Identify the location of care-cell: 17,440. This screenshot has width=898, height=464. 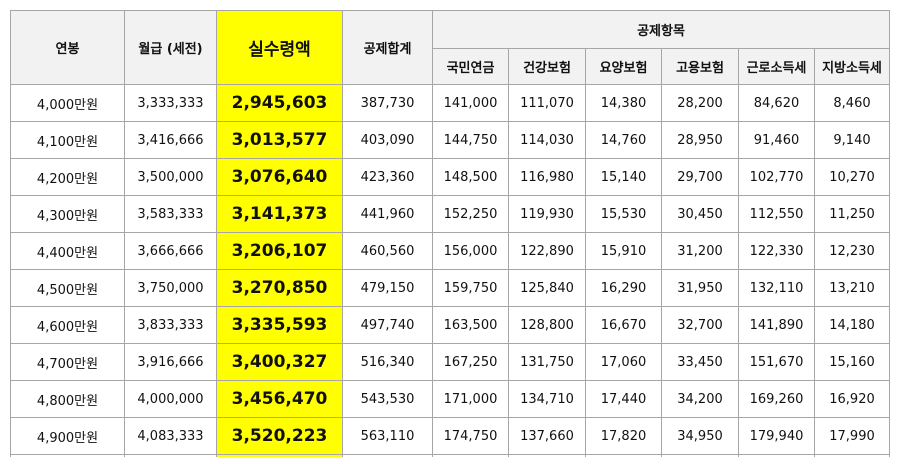
(623, 399).